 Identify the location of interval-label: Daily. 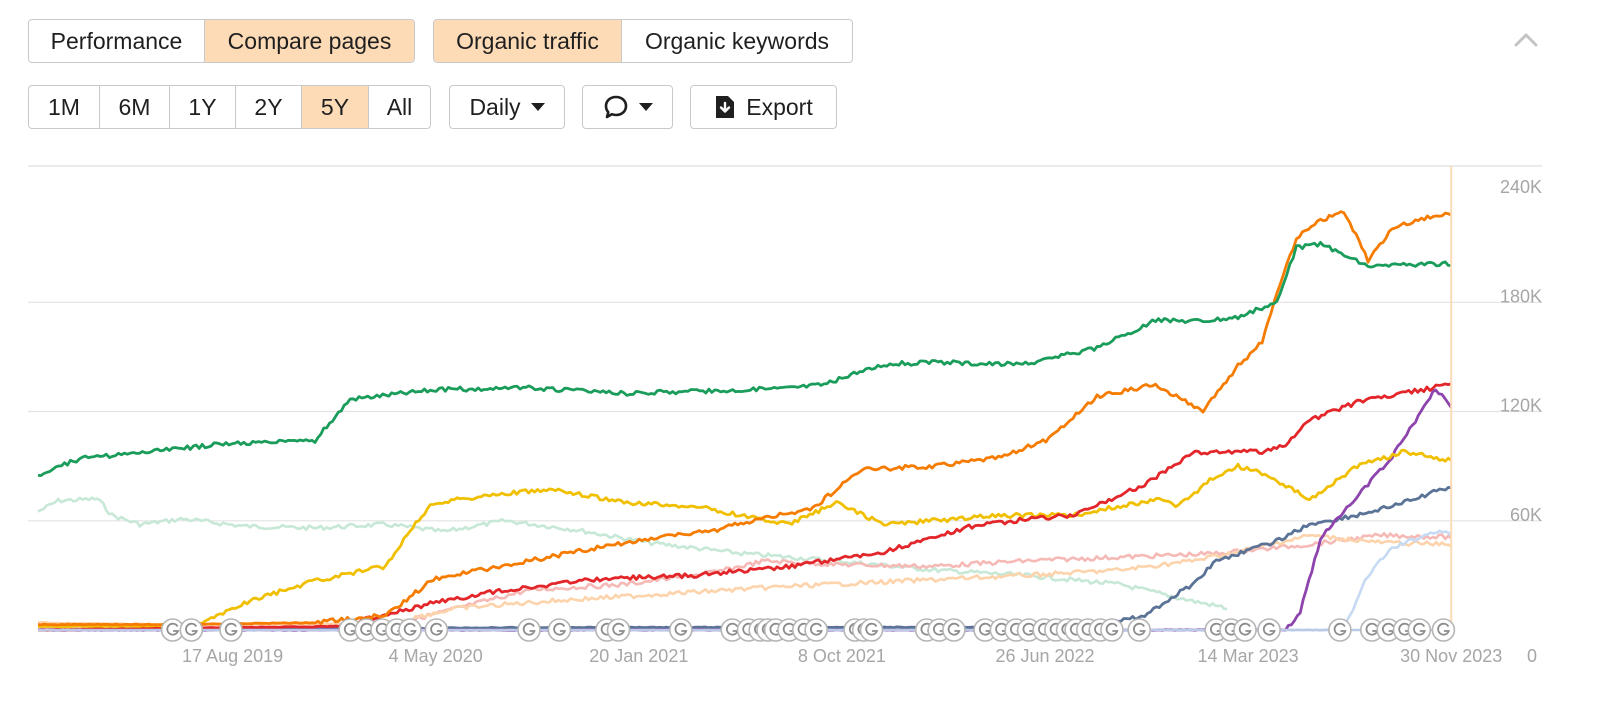
(495, 106).